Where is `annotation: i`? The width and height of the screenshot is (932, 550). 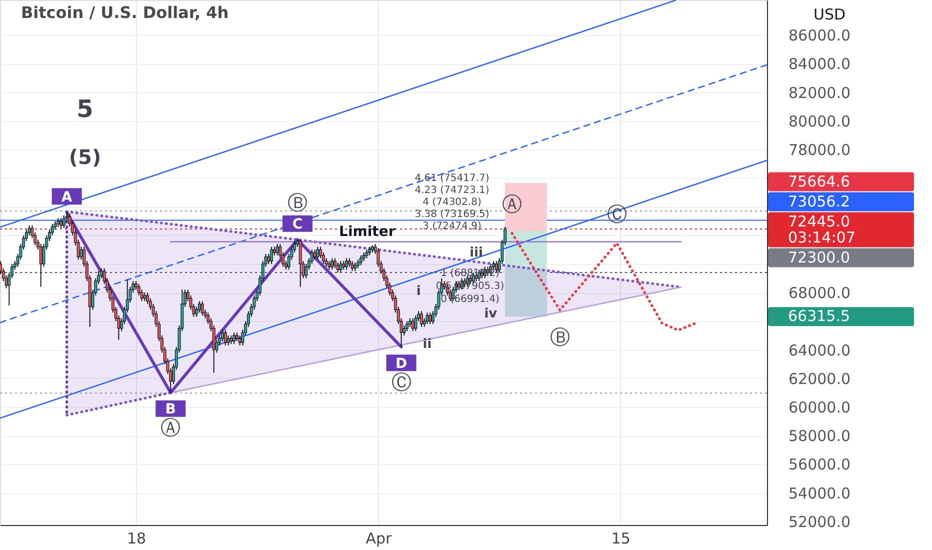 annotation: i is located at coordinates (418, 292).